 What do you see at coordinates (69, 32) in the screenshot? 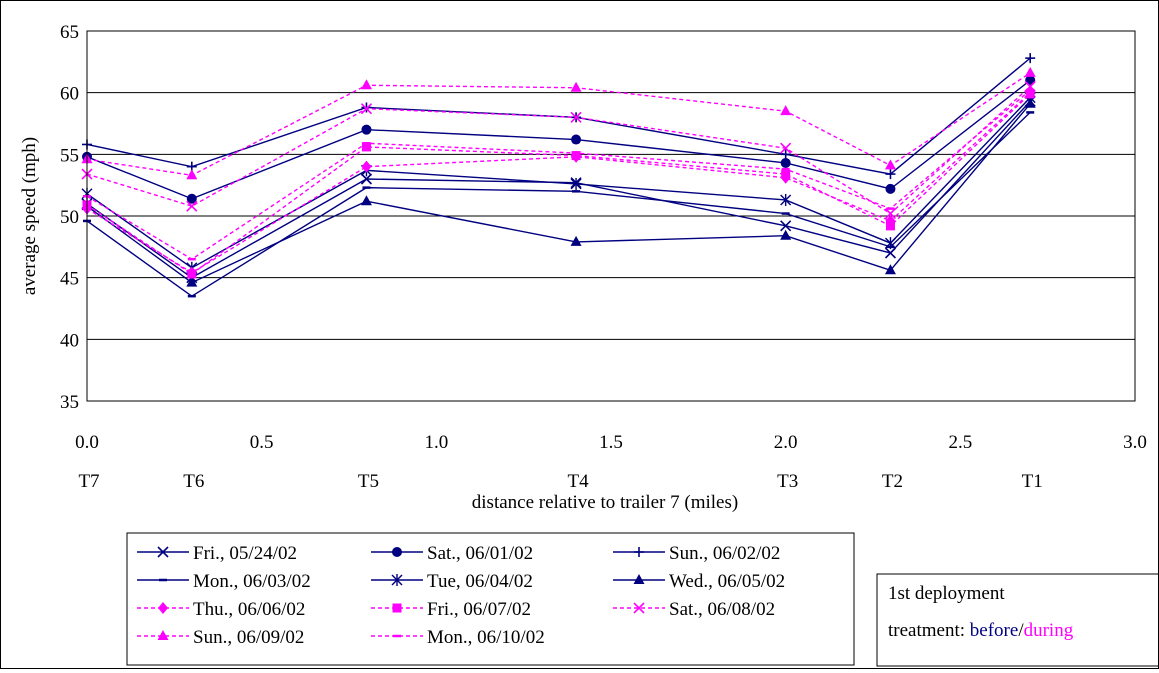
I see `y-tick-label: 65` at bounding box center [69, 32].